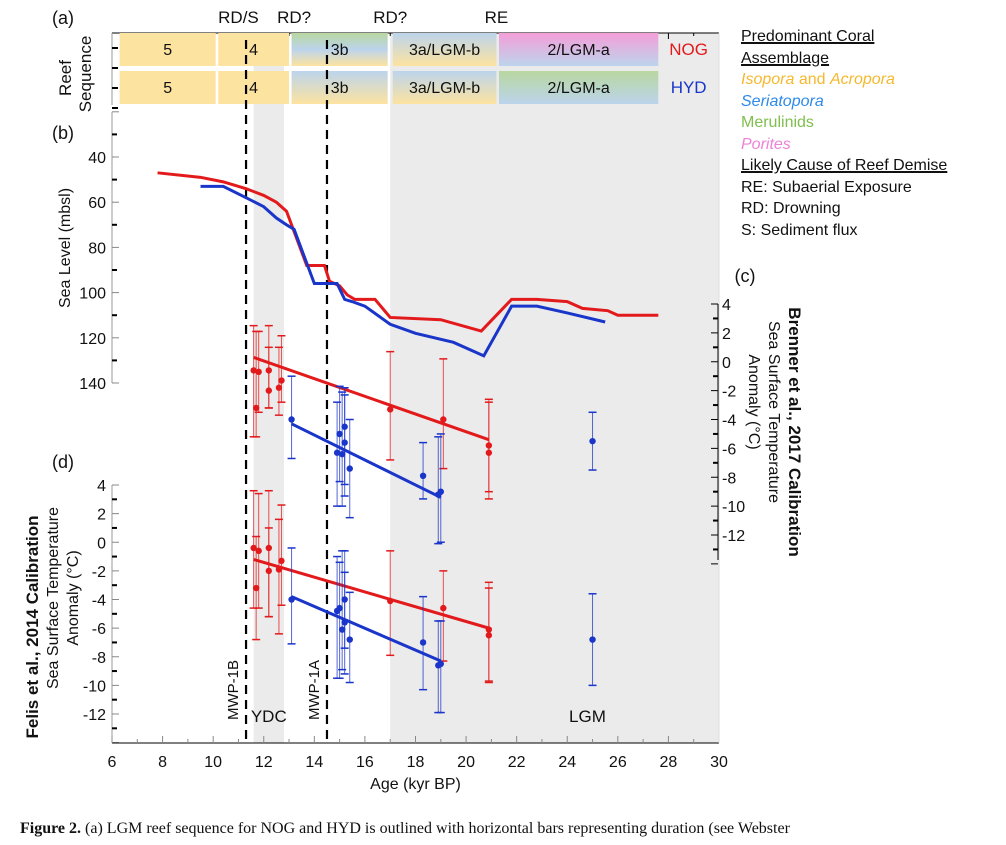 This screenshot has width=1006, height=845. What do you see at coordinates (587, 716) in the screenshot?
I see `shaded-label-lgm: LGM` at bounding box center [587, 716].